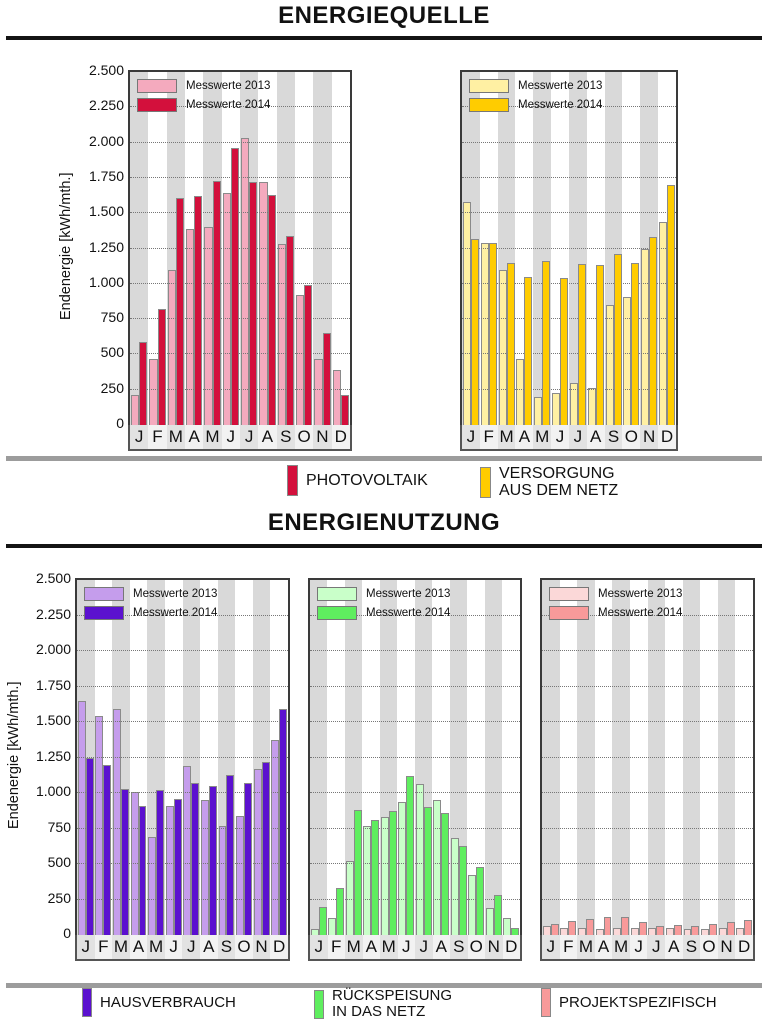 This screenshot has height=1019, width=768. Describe the element at coordinates (625, 925) in the screenshot. I see `bar-projektspezifisch-2014-M4` at that location.